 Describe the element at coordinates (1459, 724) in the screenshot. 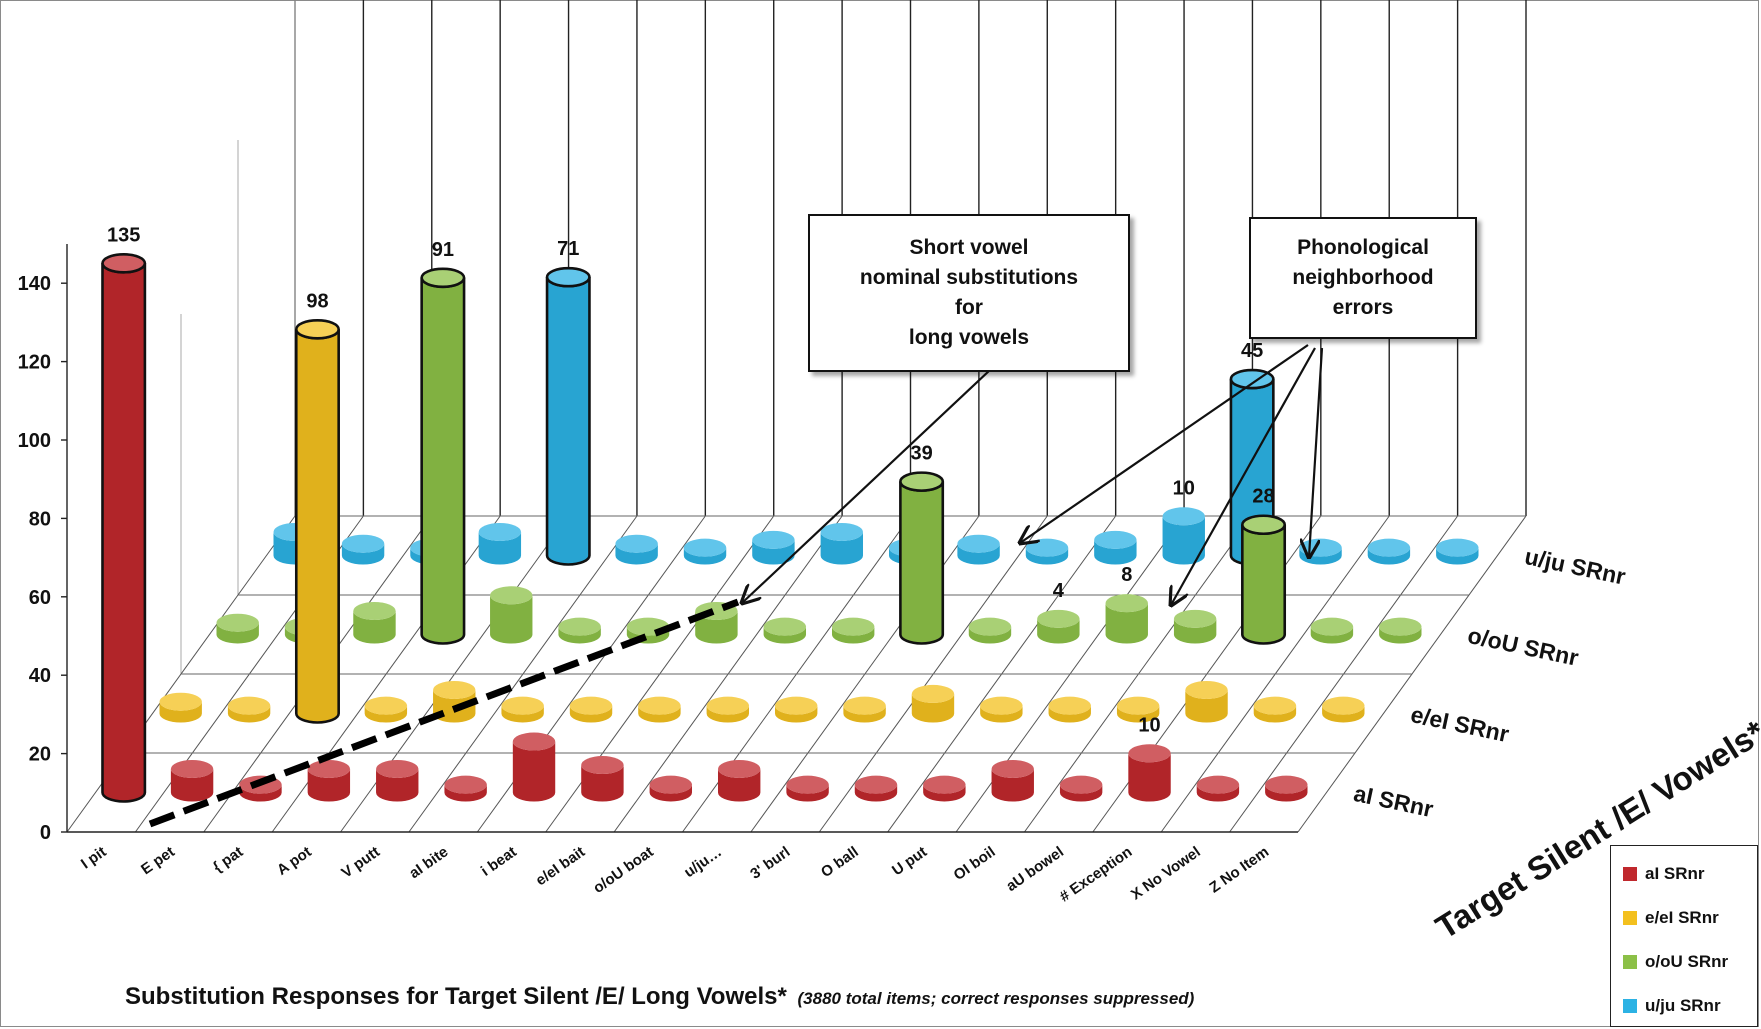

I see `series-axis-label: e/eI SRnr` at that location.